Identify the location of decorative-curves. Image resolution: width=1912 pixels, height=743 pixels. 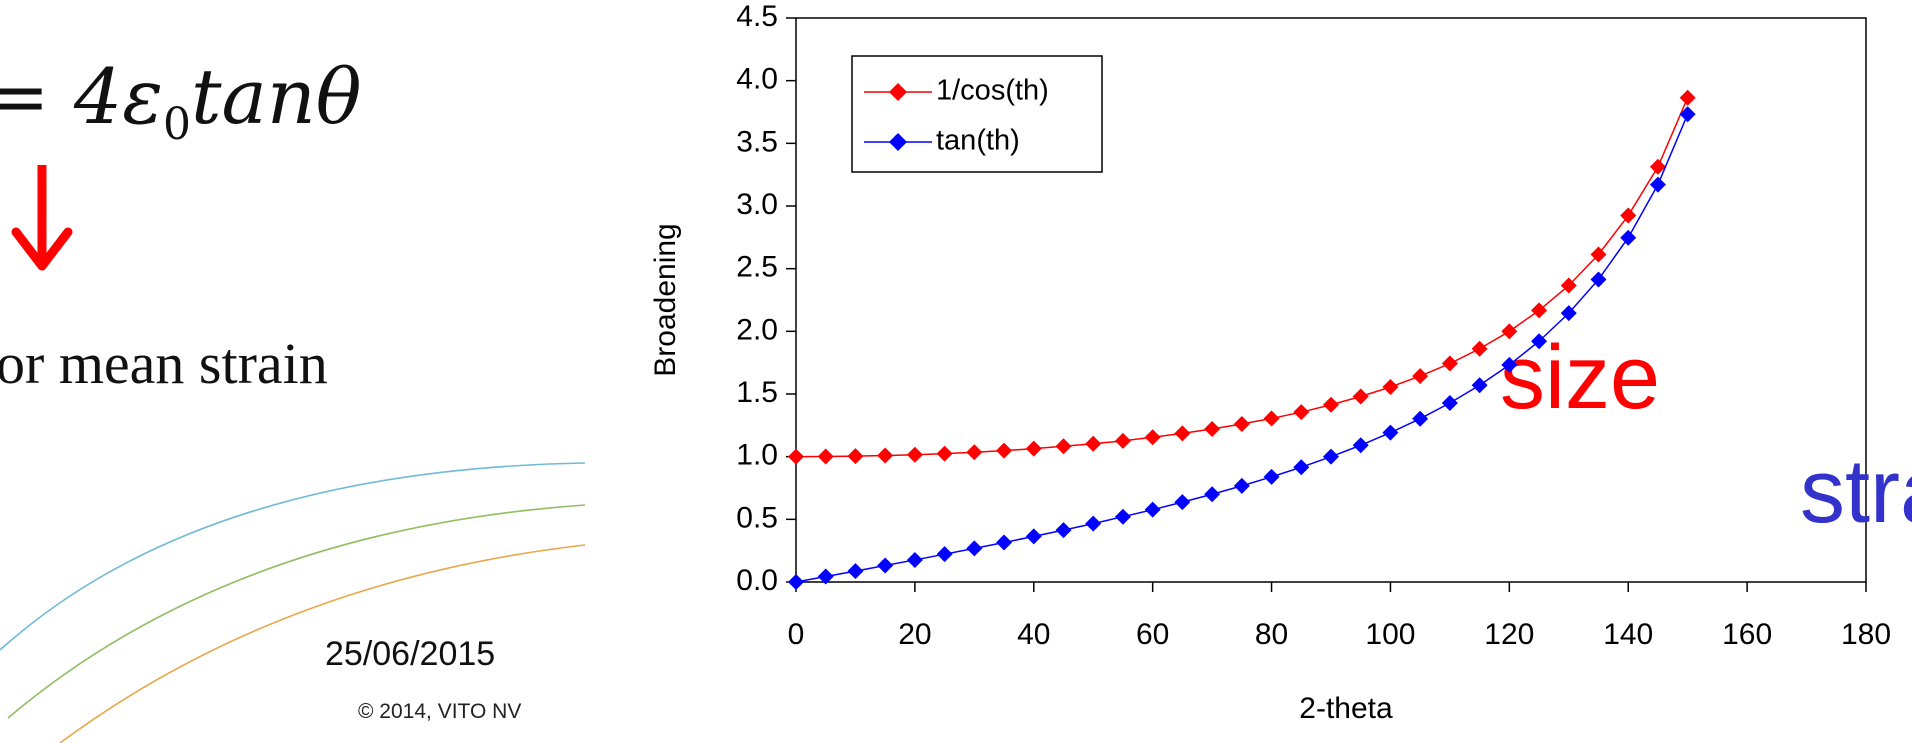
(293, 602).